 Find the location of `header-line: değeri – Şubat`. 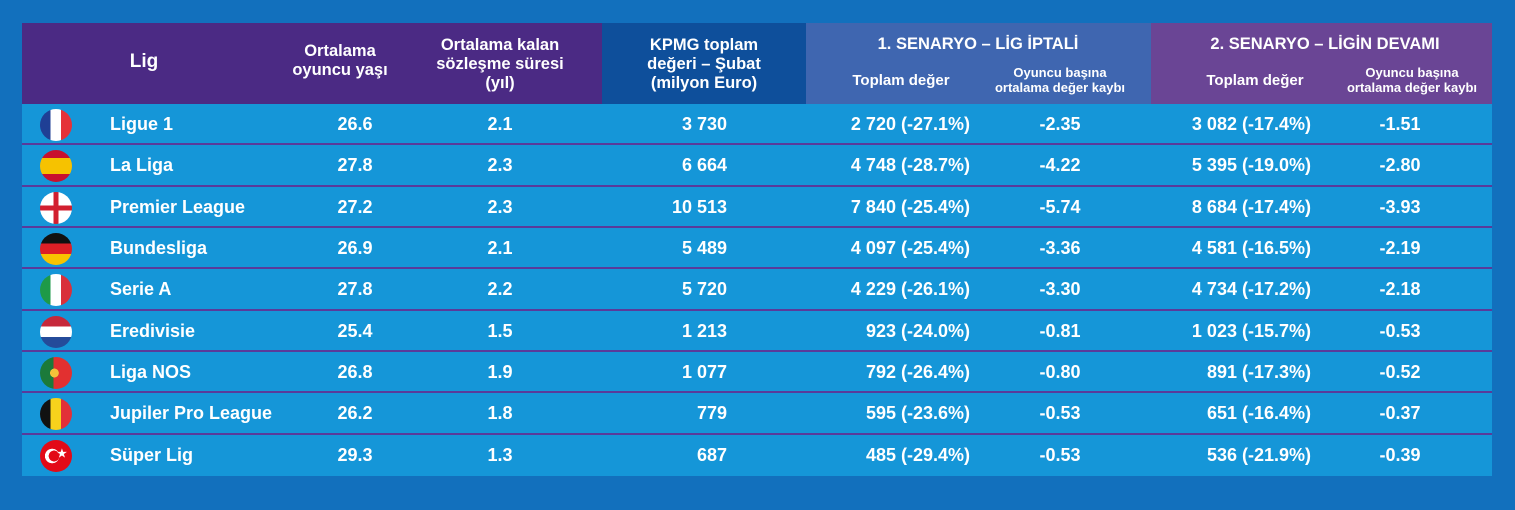

header-line: değeri – Şubat is located at coordinates (704, 64).